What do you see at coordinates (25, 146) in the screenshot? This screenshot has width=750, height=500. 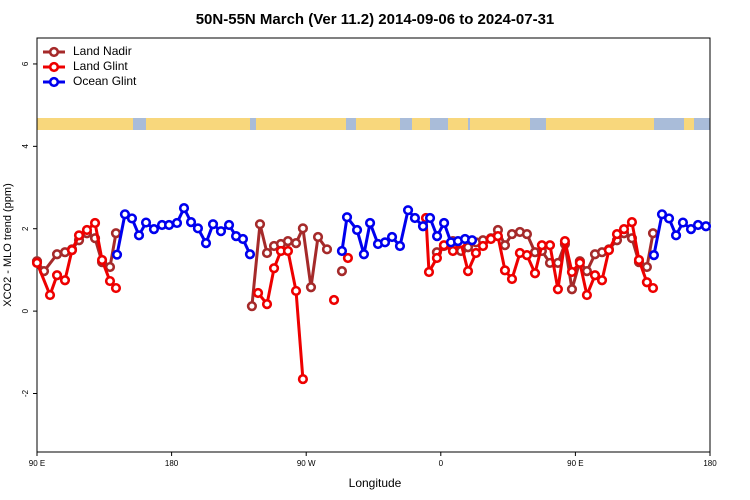 I see `y-tick-label: 4` at bounding box center [25, 146].